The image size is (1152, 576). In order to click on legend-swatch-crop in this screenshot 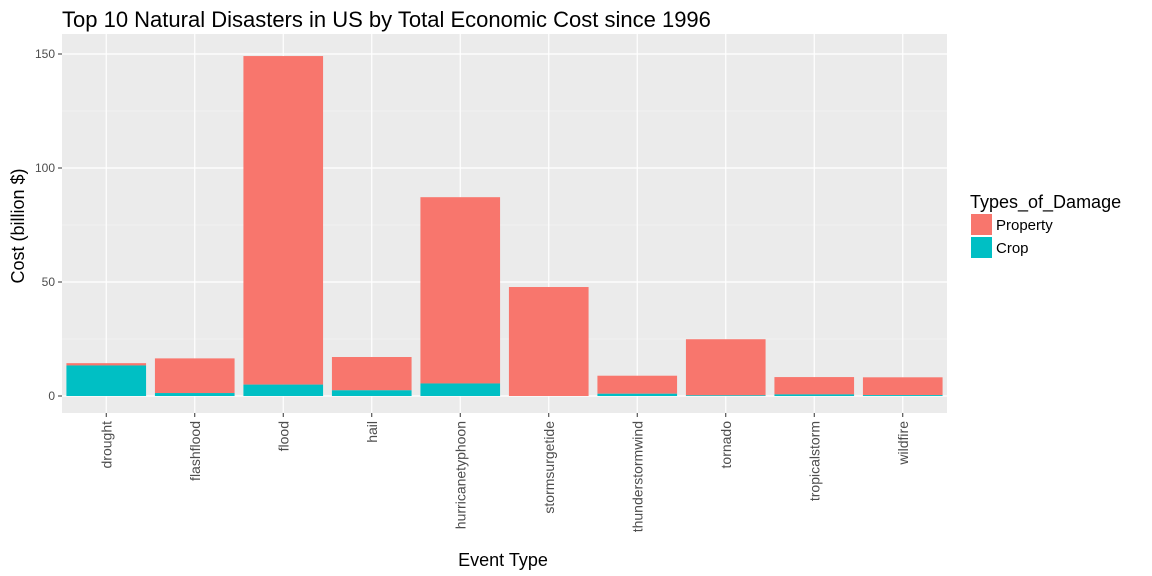, I will do `click(981, 247)`.